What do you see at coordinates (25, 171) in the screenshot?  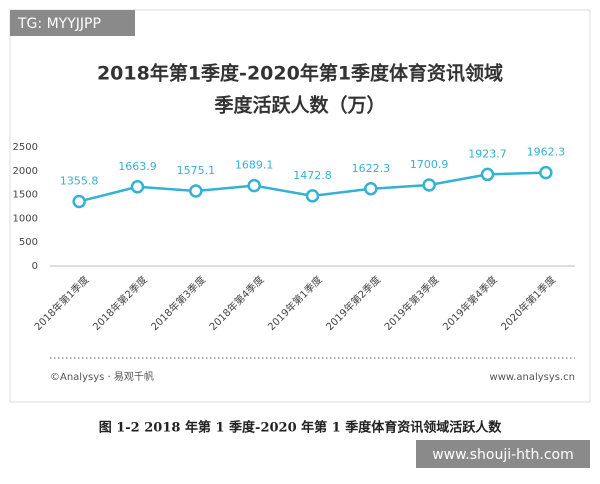 I see `y-tick-label: 2000` at bounding box center [25, 171].